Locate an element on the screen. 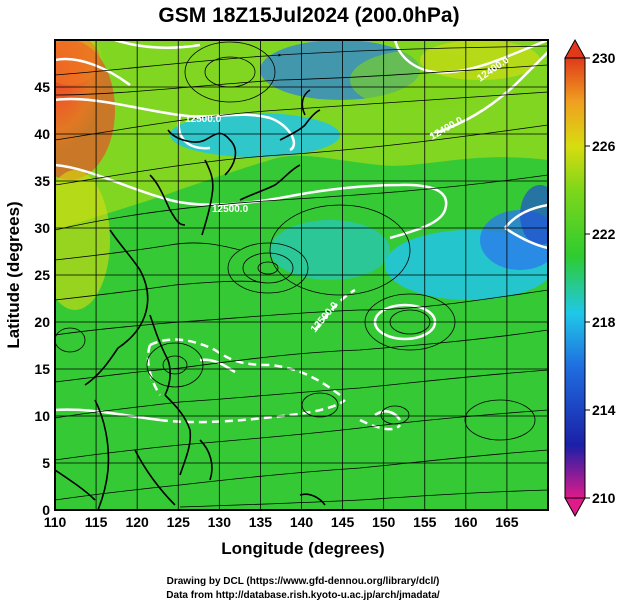  y-tick-label: 20 is located at coordinates (42, 322).